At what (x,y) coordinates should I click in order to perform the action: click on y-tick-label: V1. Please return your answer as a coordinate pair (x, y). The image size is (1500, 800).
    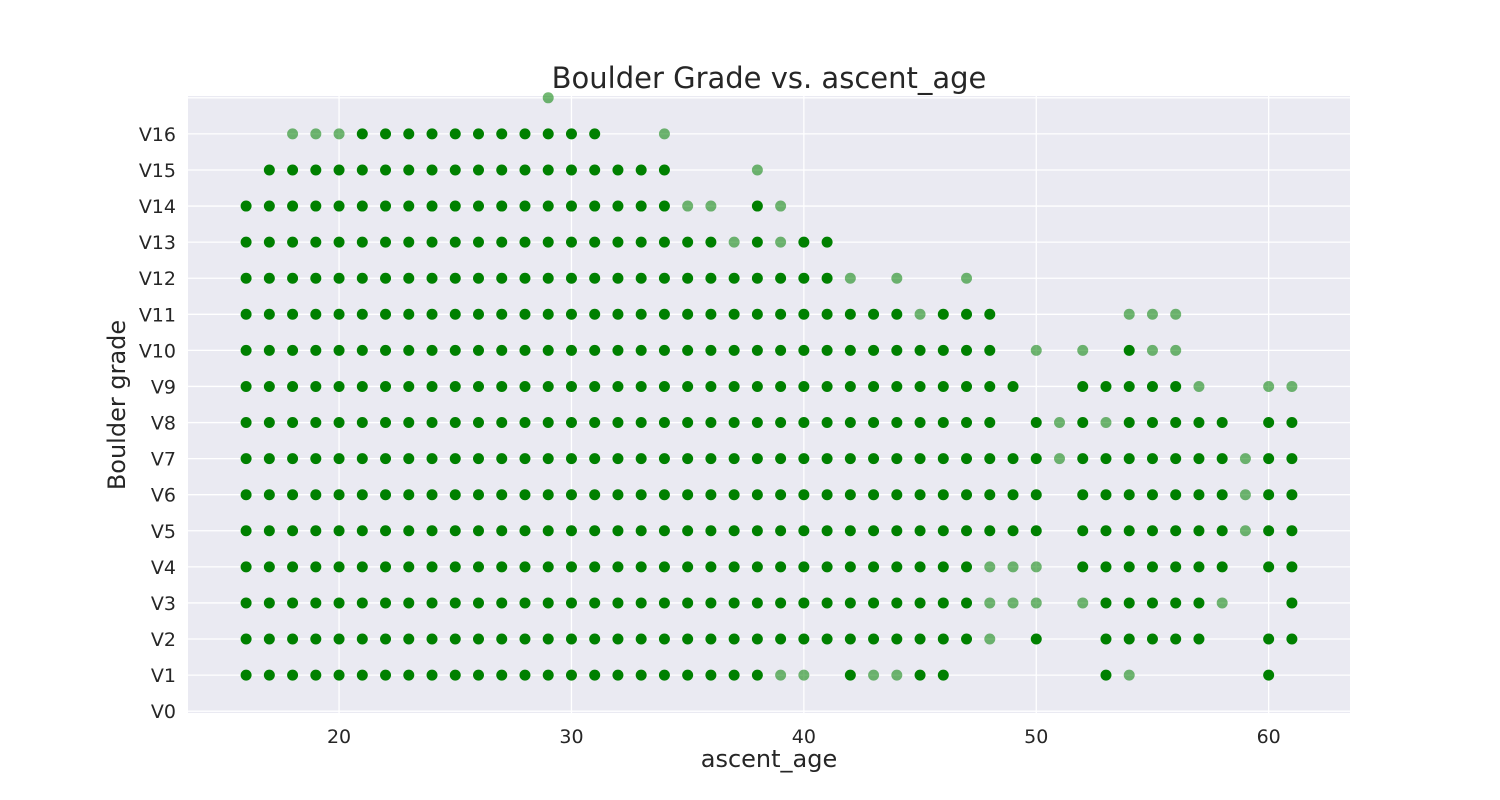
    Looking at the image, I should click on (163, 676).